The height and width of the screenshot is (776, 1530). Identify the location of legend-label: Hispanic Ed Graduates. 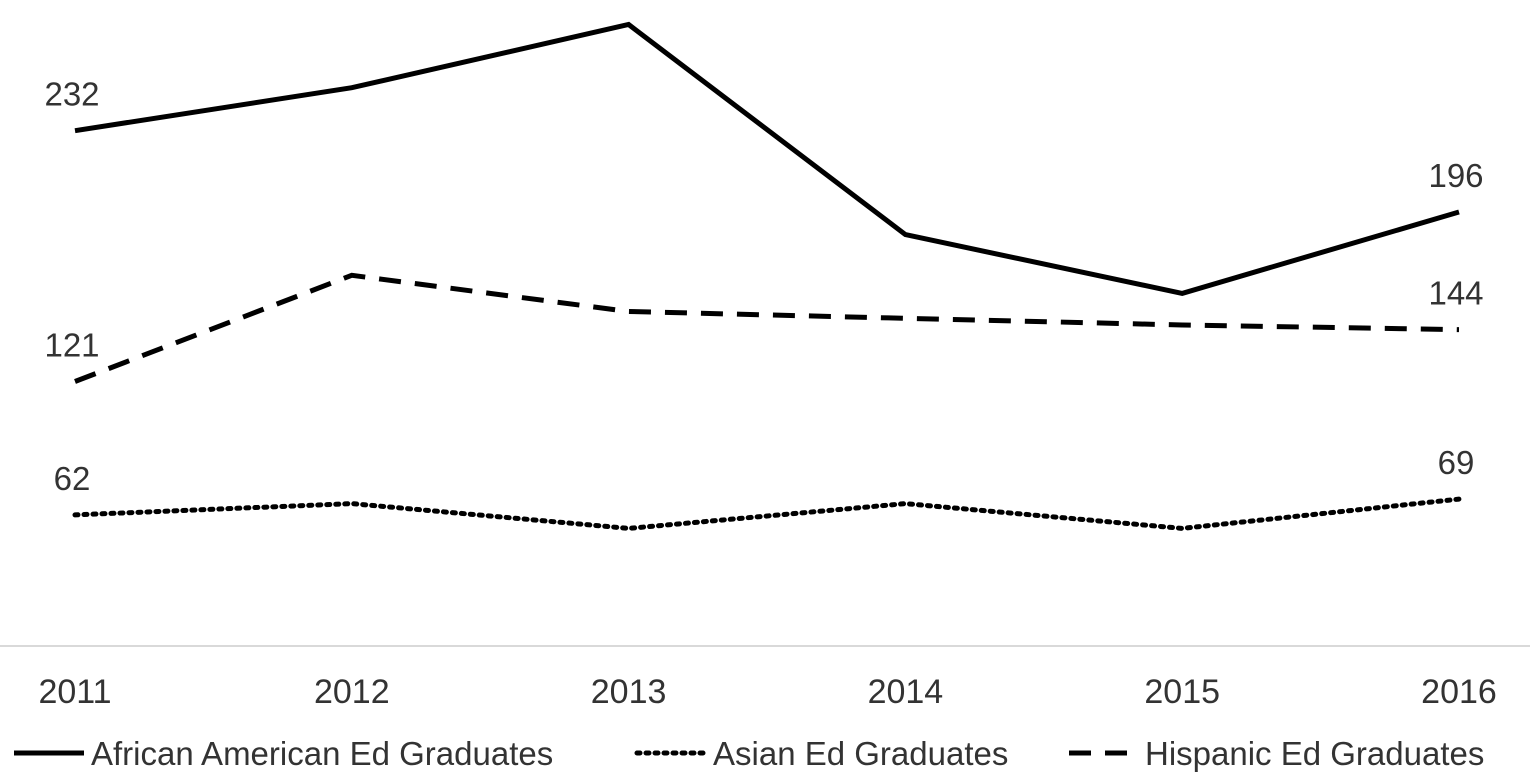
(1314, 753).